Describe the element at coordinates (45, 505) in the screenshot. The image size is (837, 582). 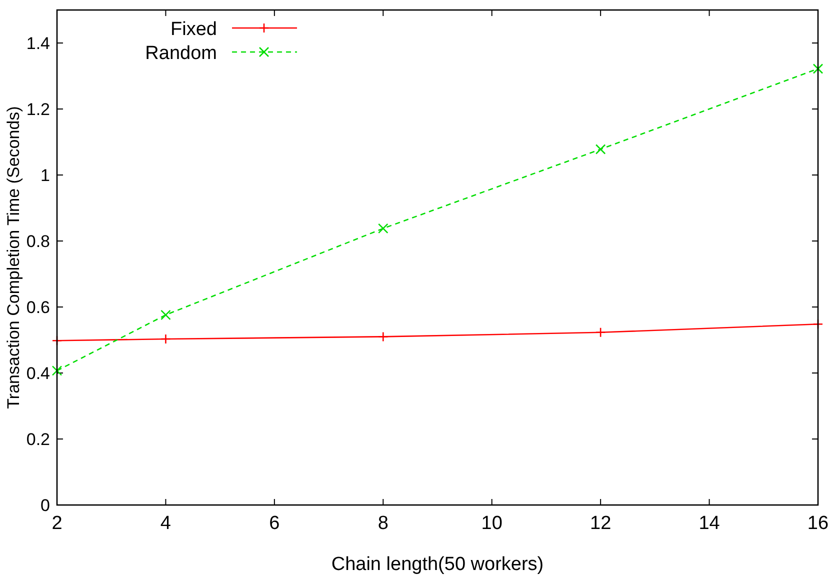
I see `y-tick-label: 0` at that location.